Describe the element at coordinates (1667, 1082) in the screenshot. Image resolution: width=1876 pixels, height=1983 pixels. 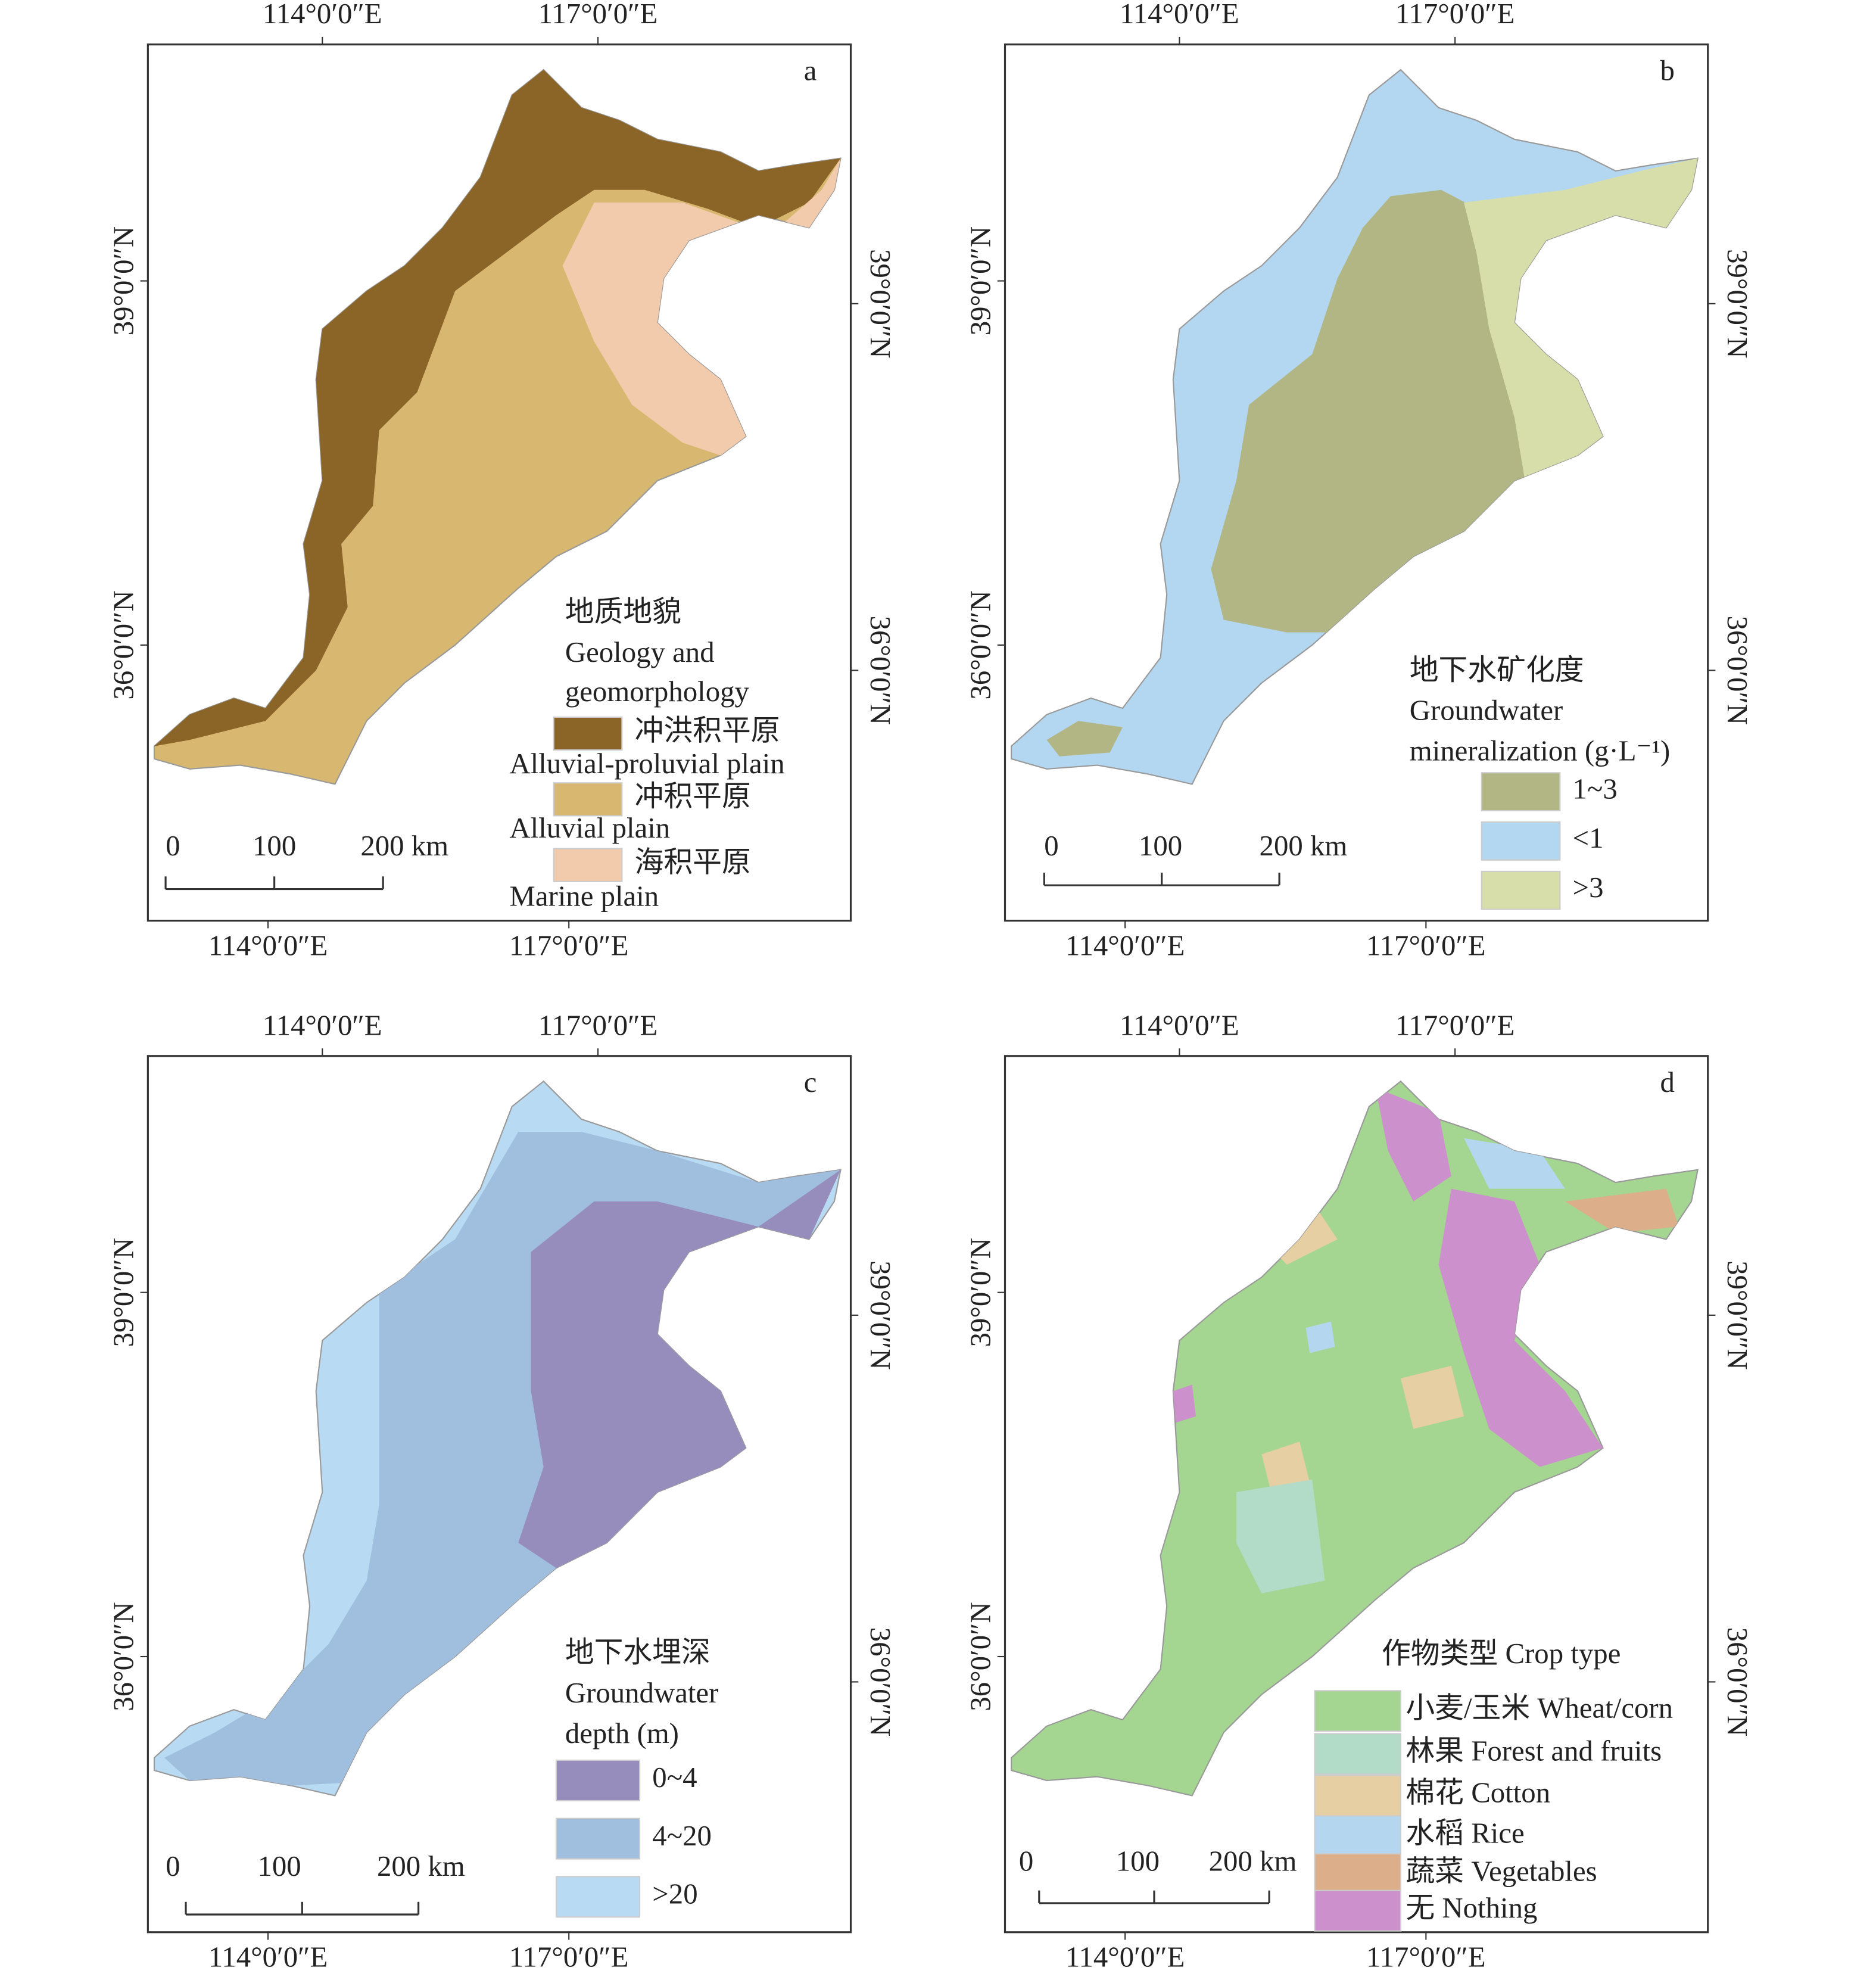
I see `panel-letter: d` at that location.